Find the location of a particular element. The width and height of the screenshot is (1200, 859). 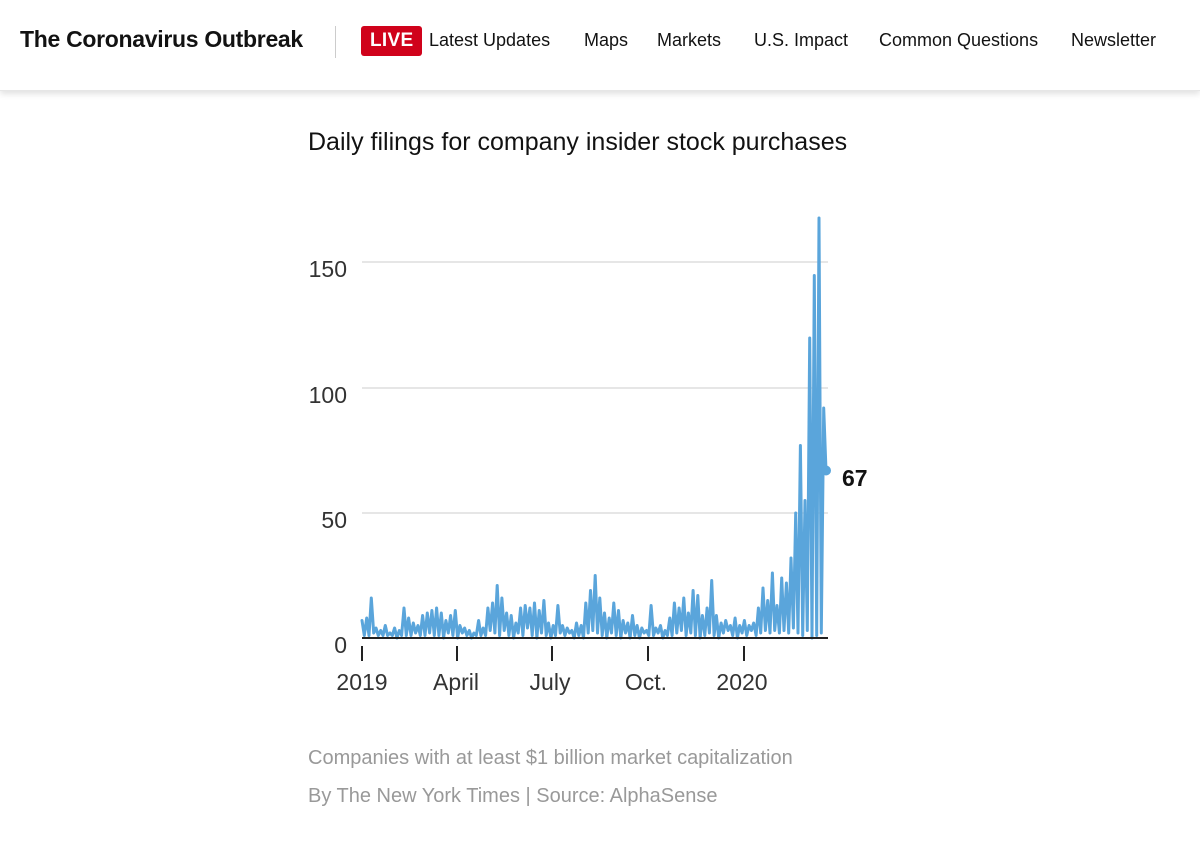

last-value-marker is located at coordinates (826, 470).